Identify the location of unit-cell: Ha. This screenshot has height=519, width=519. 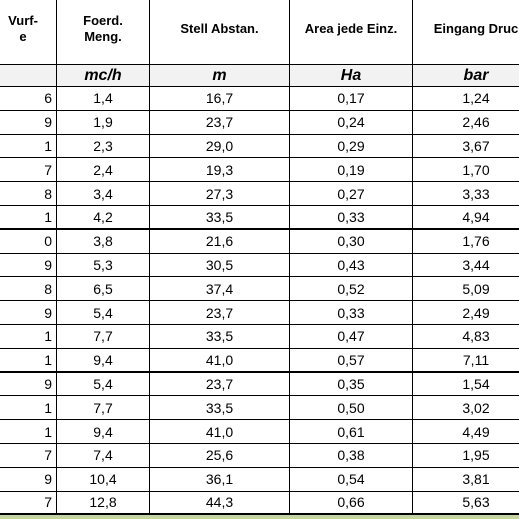
(351, 76).